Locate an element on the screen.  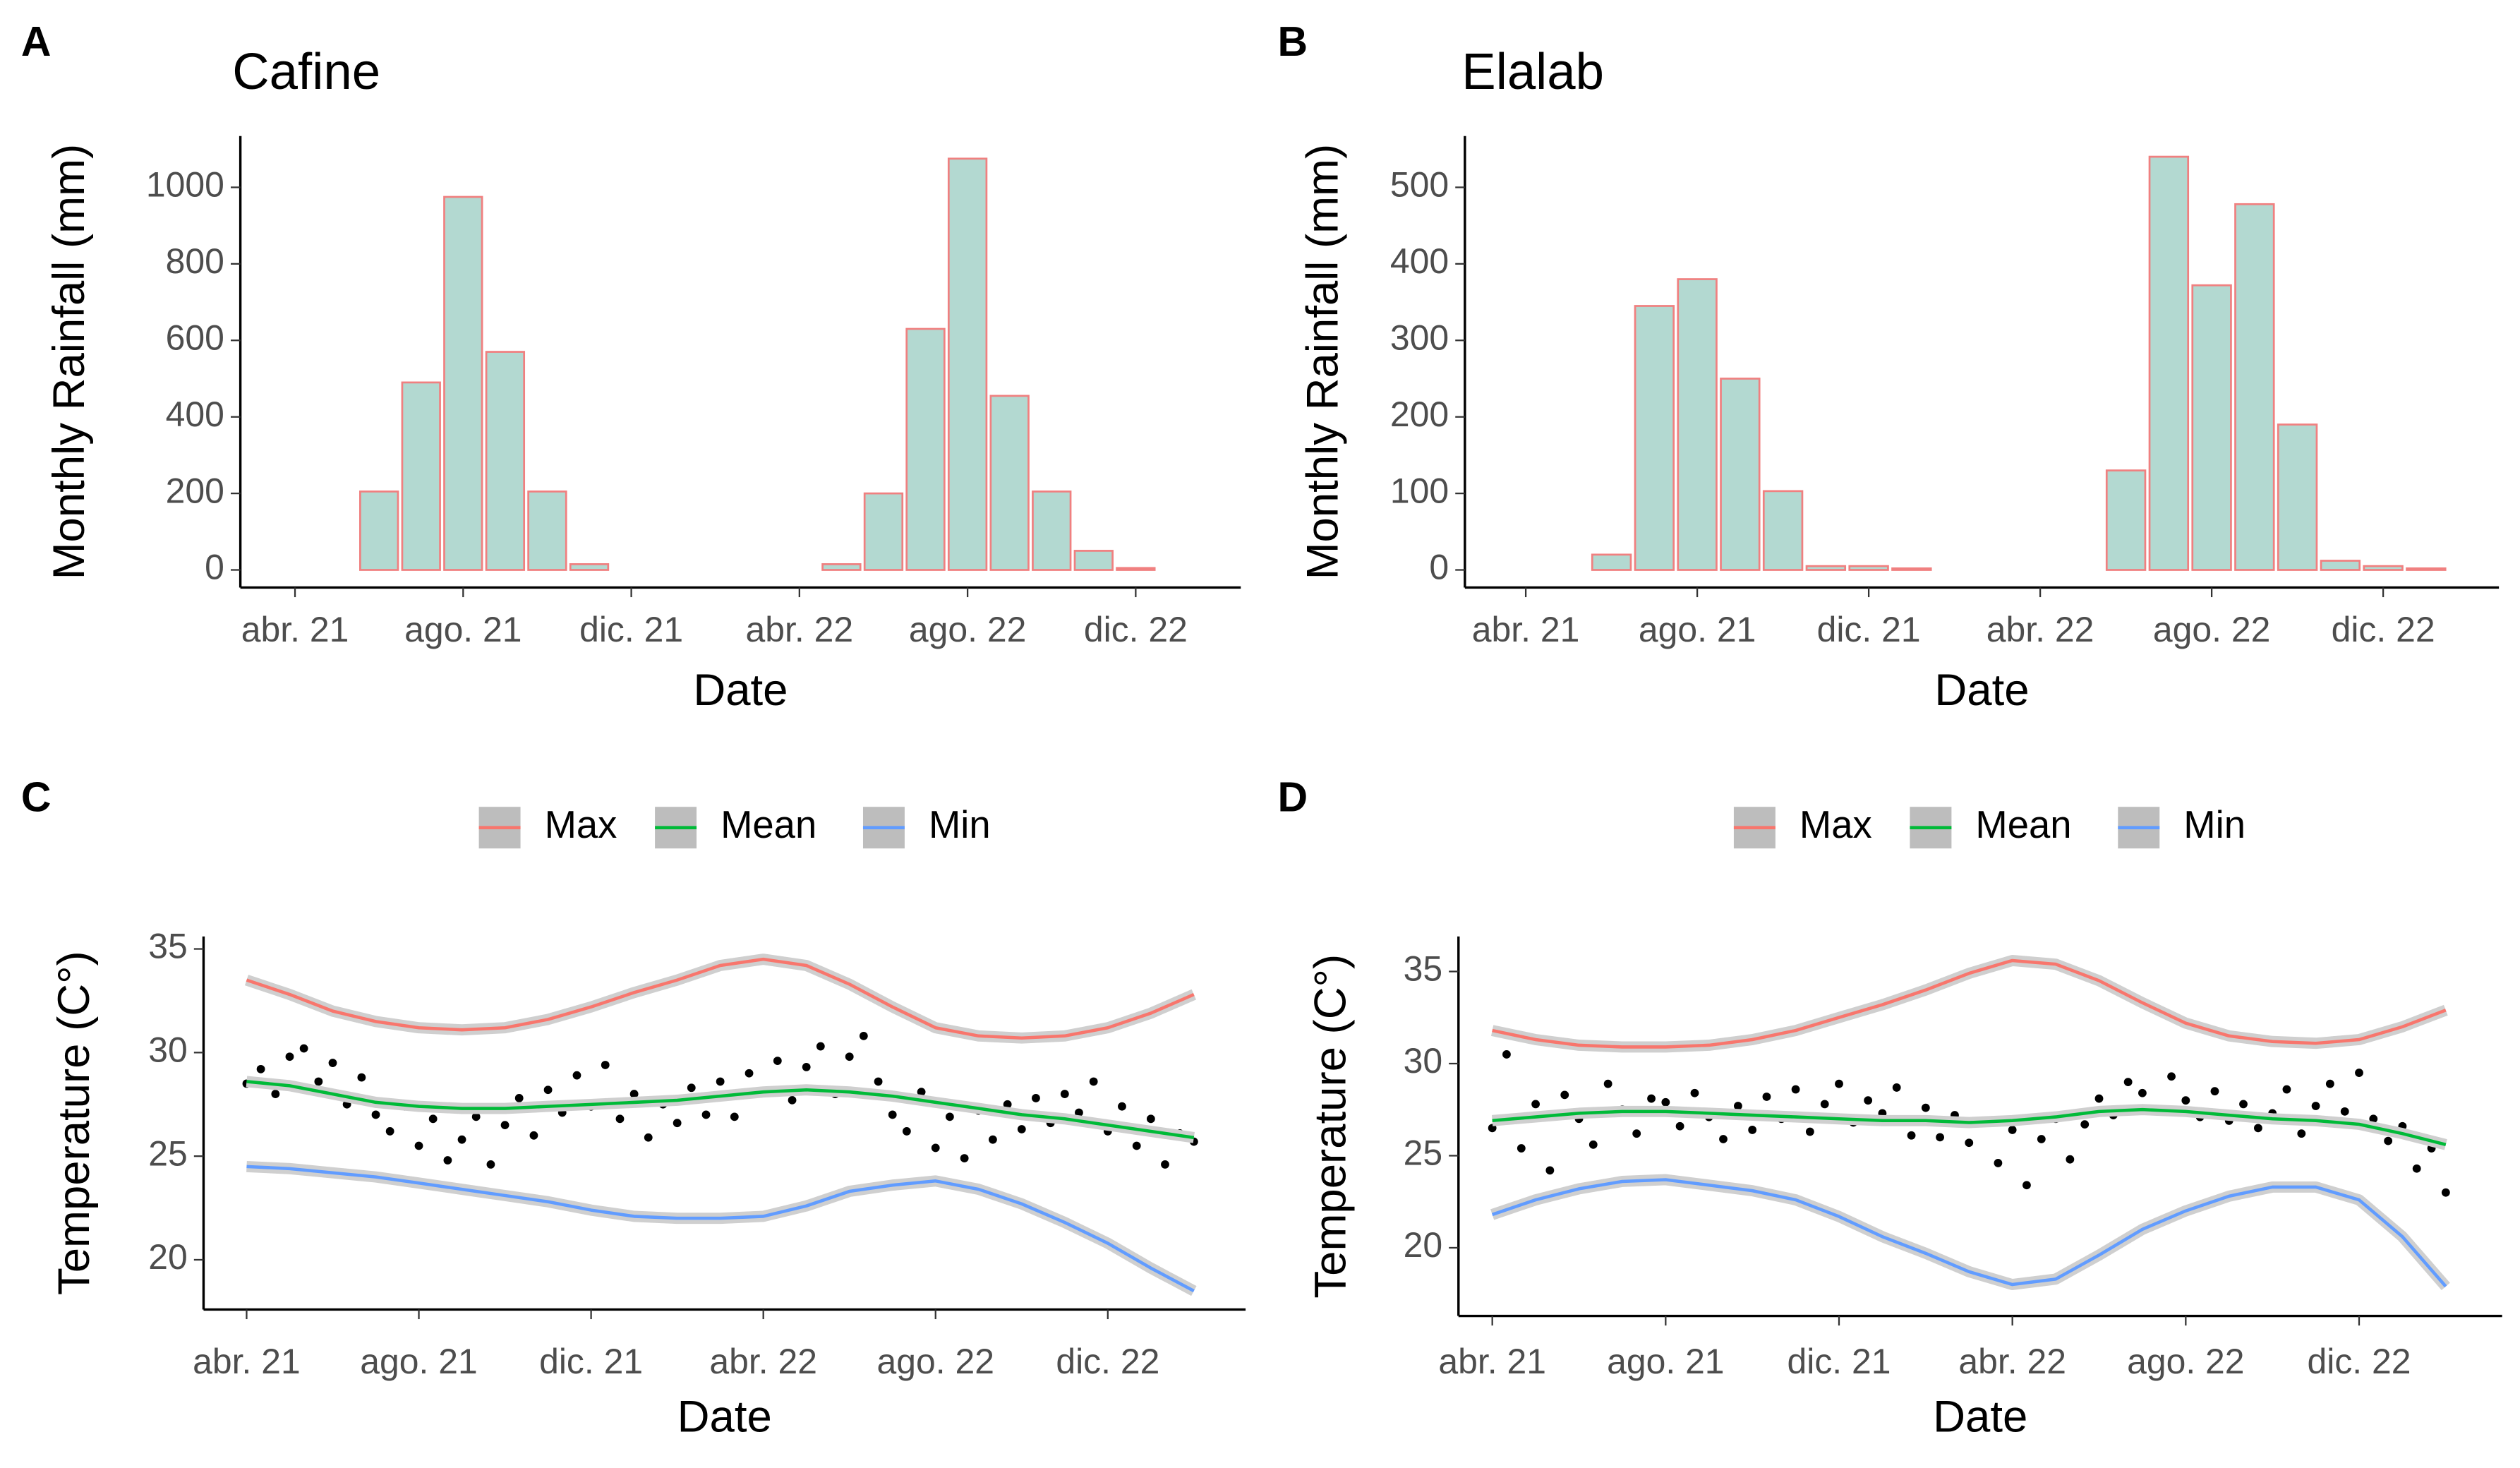
line-band is located at coordinates (720, 999).